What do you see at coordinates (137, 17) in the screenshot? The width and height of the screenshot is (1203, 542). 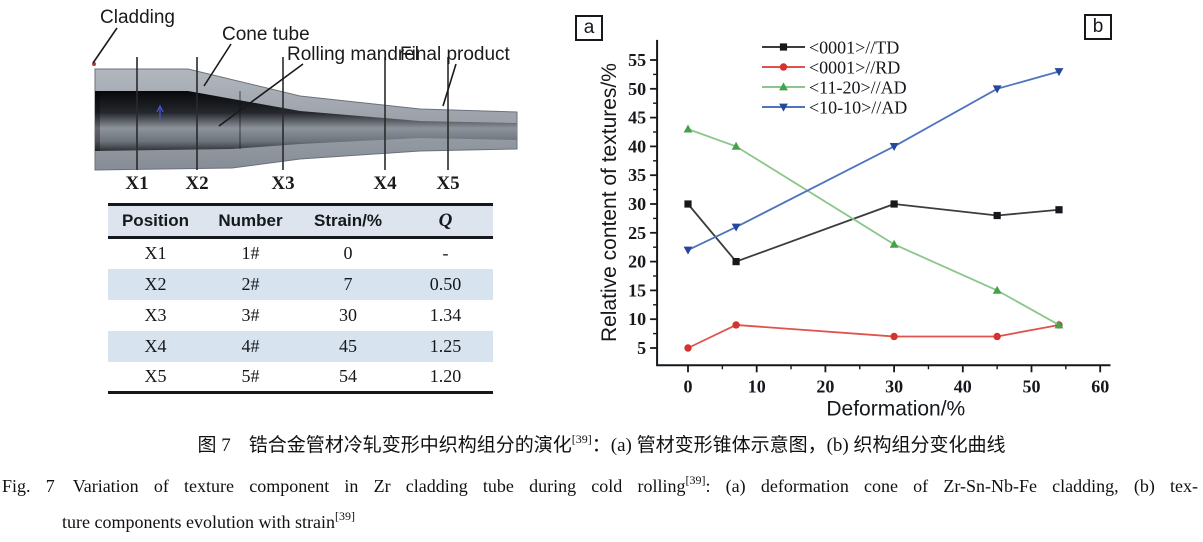 I see `cladding-label: Cladding` at bounding box center [137, 17].